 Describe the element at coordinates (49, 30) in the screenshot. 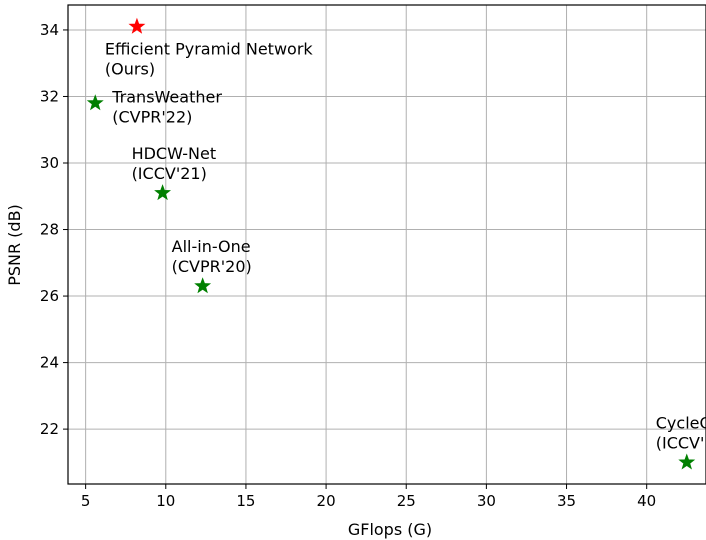

I see `y-tick-label: 34` at that location.